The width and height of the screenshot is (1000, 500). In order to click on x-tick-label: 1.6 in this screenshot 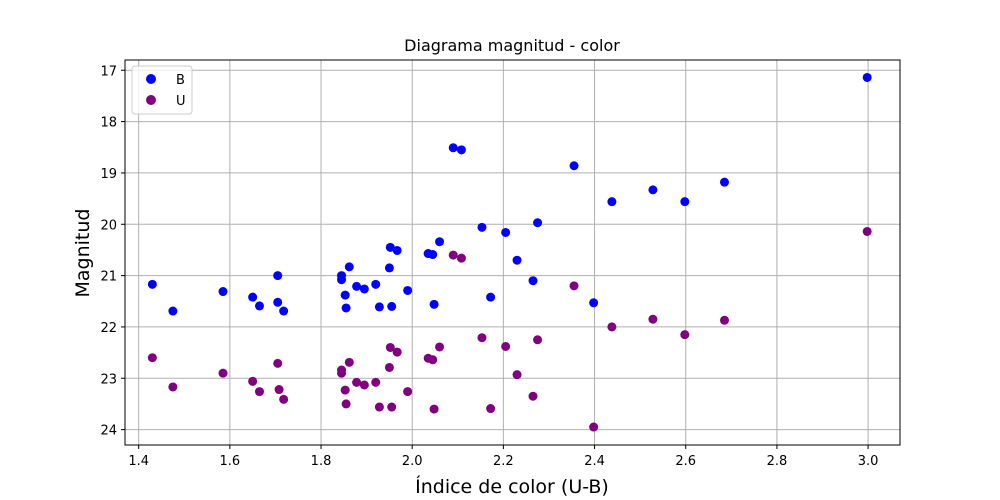, I will do `click(230, 461)`.